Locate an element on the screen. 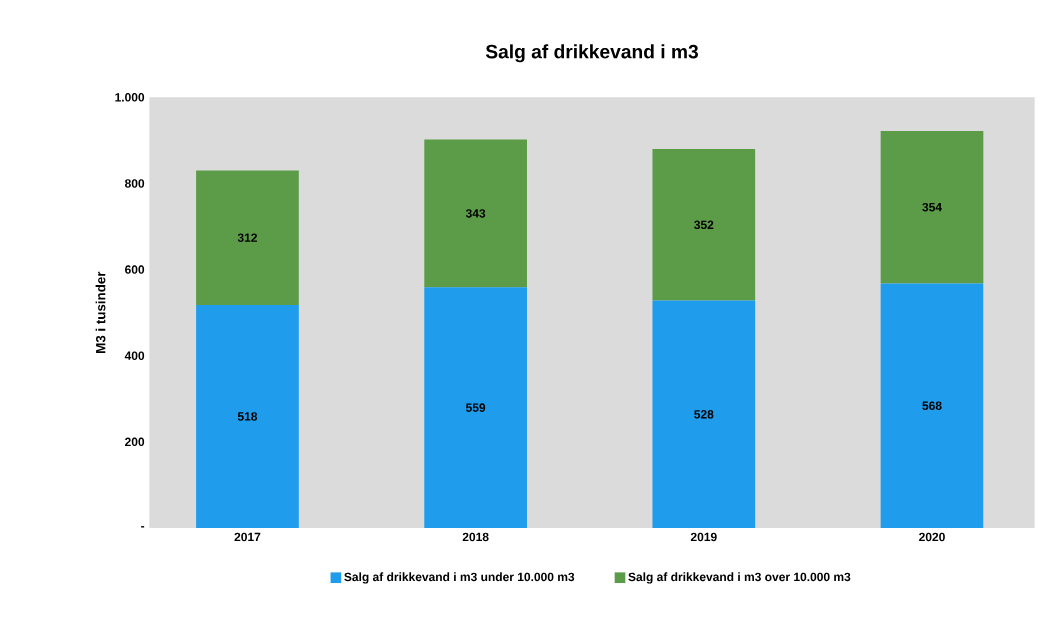  y-tick-label: 200 is located at coordinates (135, 442).